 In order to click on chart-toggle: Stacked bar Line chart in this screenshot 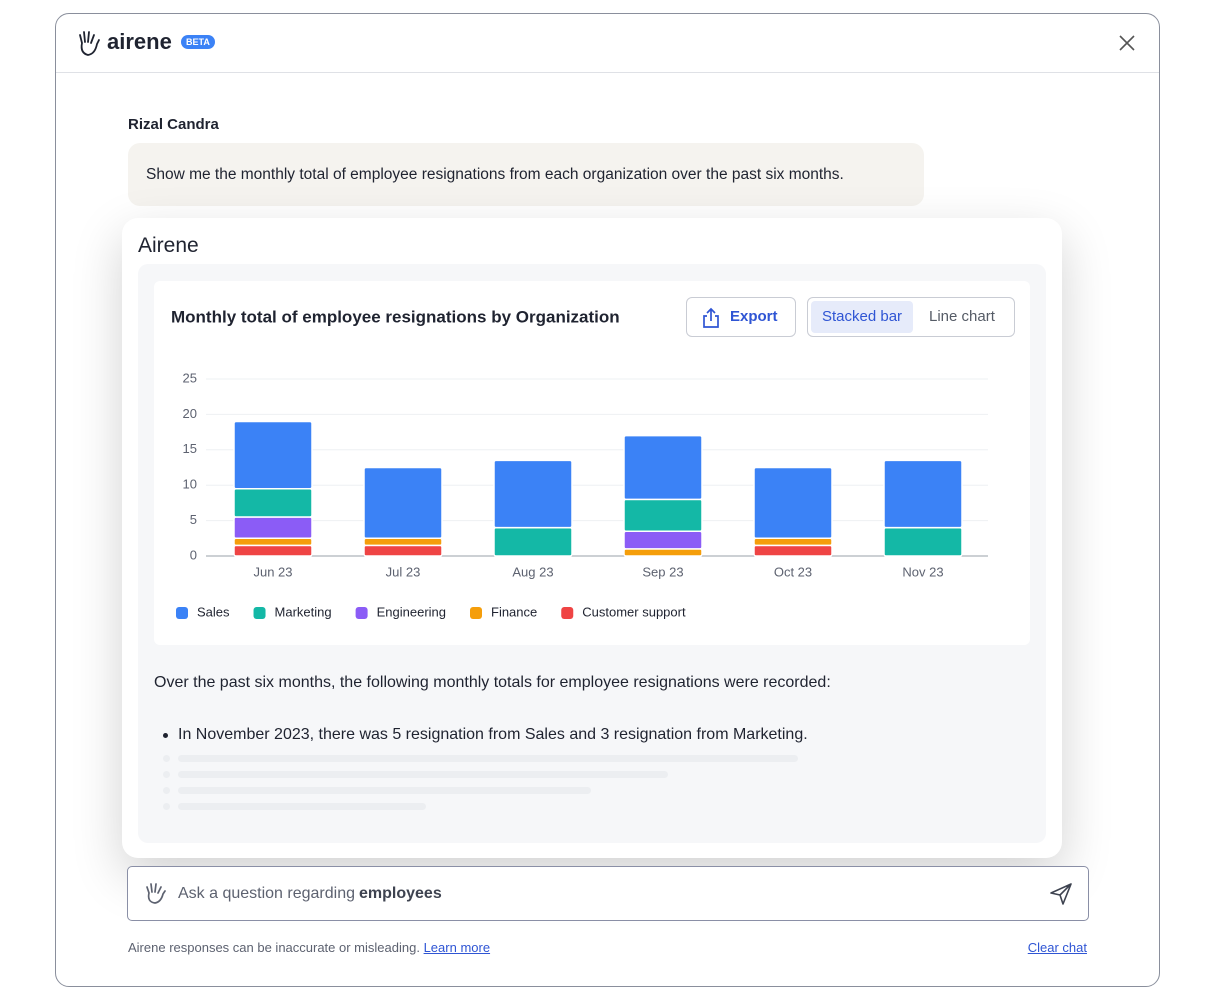, I will do `click(911, 317)`.